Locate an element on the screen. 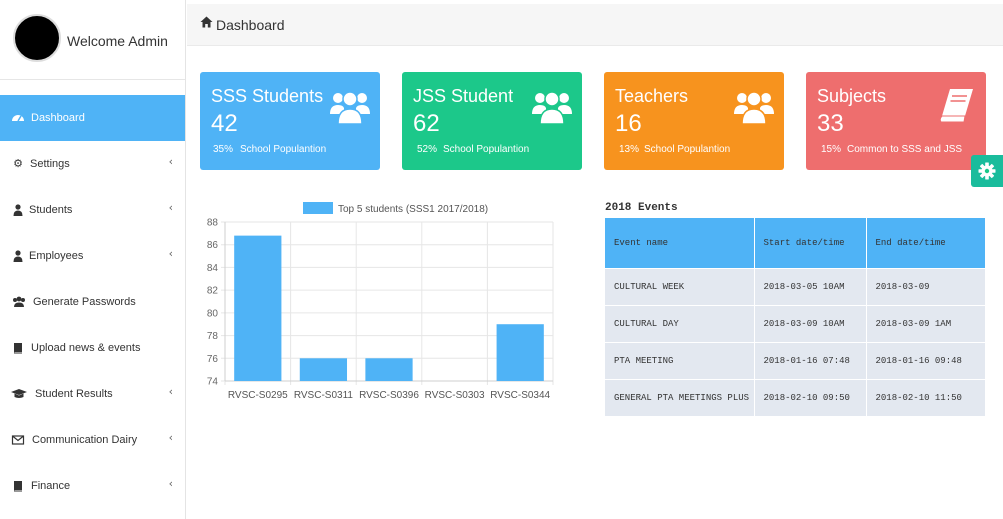 This screenshot has width=1003, height=519. stat-box-teachers: Teachers 16 13% School Populantion is located at coordinates (694, 121).